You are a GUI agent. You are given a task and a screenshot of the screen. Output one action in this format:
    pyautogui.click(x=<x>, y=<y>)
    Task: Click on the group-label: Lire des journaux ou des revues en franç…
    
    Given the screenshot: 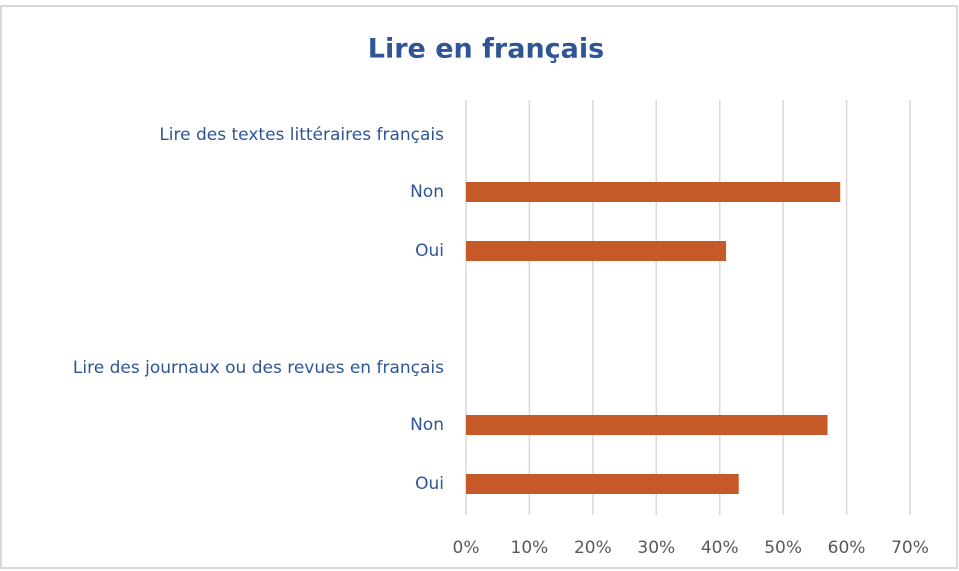 What is the action you would take?
    pyautogui.click(x=258, y=368)
    